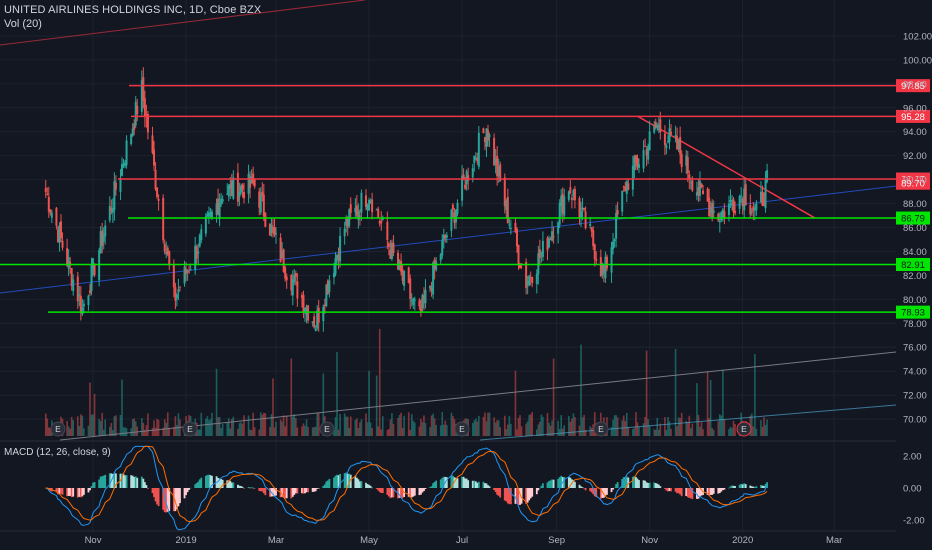 This screenshot has height=550, width=932. I want to click on earnings-marker-label: E, so click(744, 429).